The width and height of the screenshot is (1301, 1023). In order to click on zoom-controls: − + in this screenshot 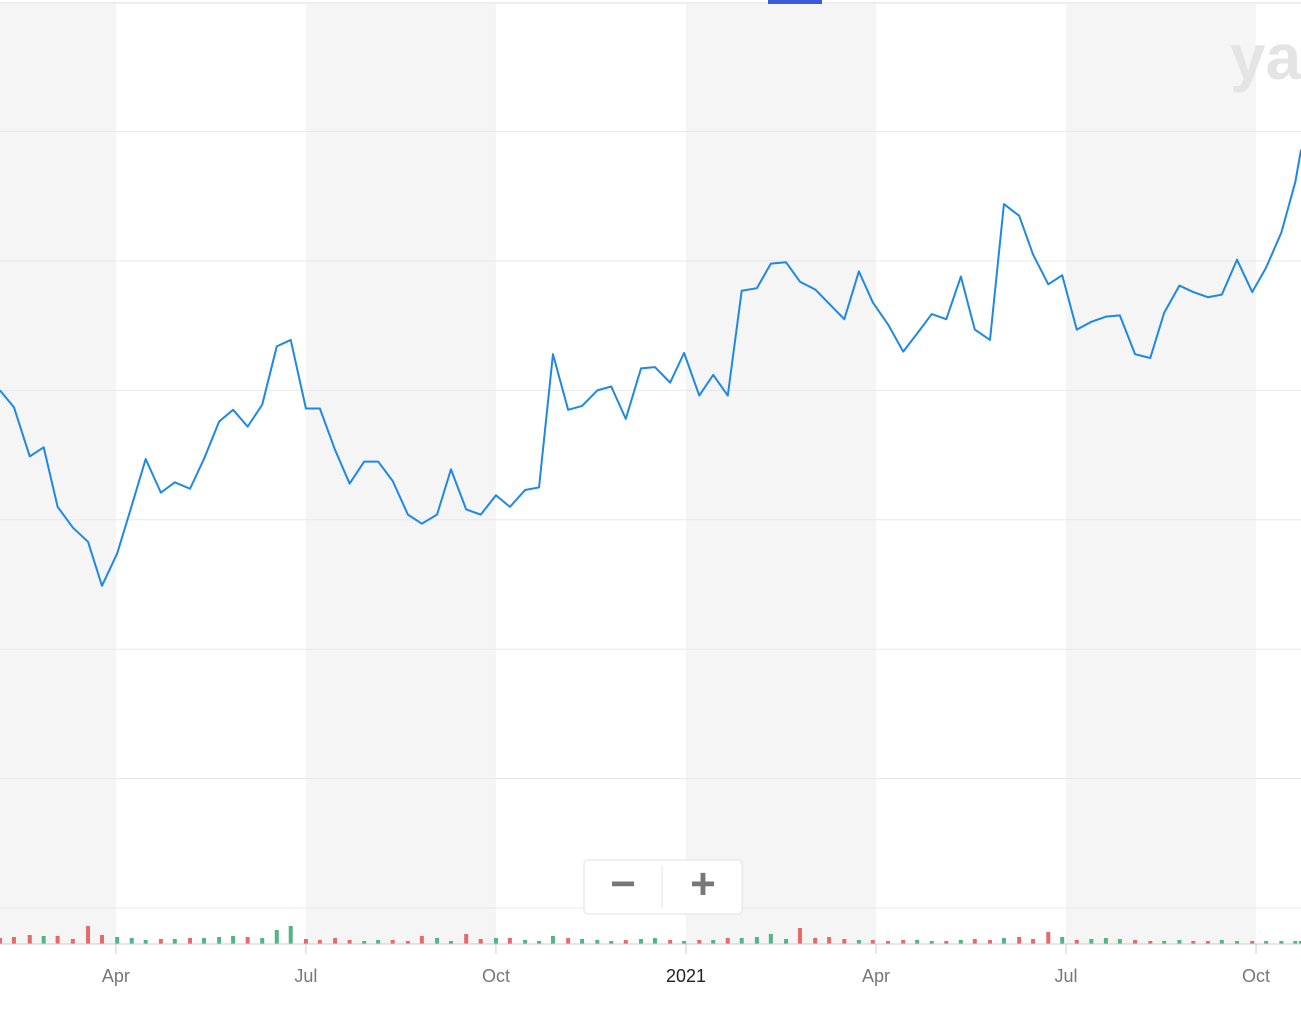, I will do `click(663, 887)`.